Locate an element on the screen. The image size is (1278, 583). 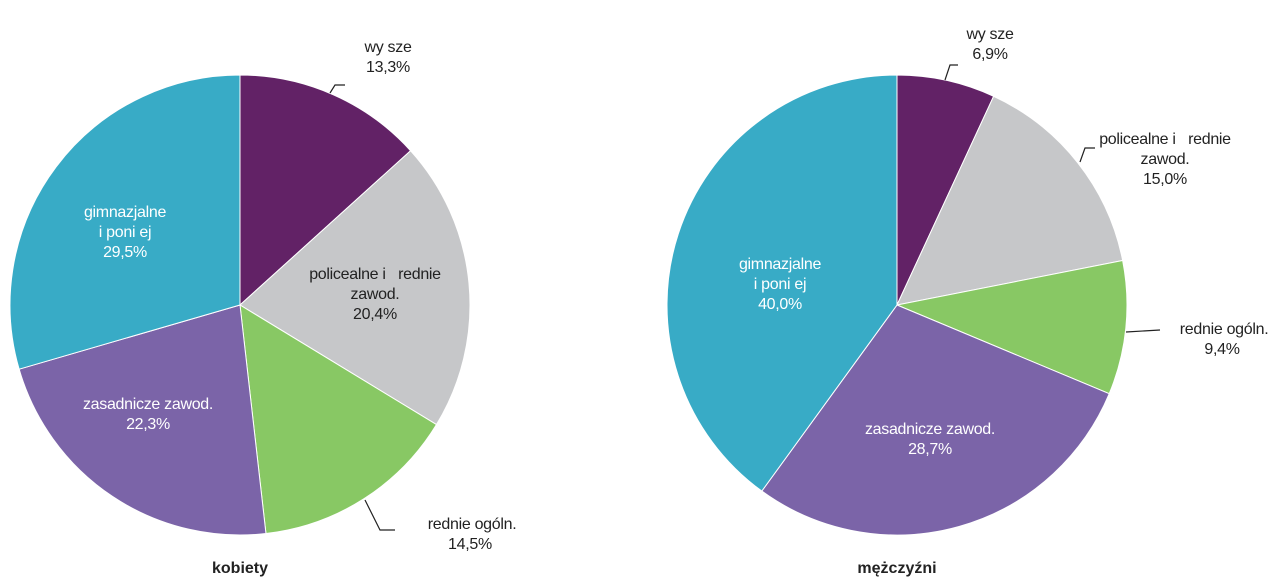
slice-label: wy sze 6,9% is located at coordinates (989, 45).